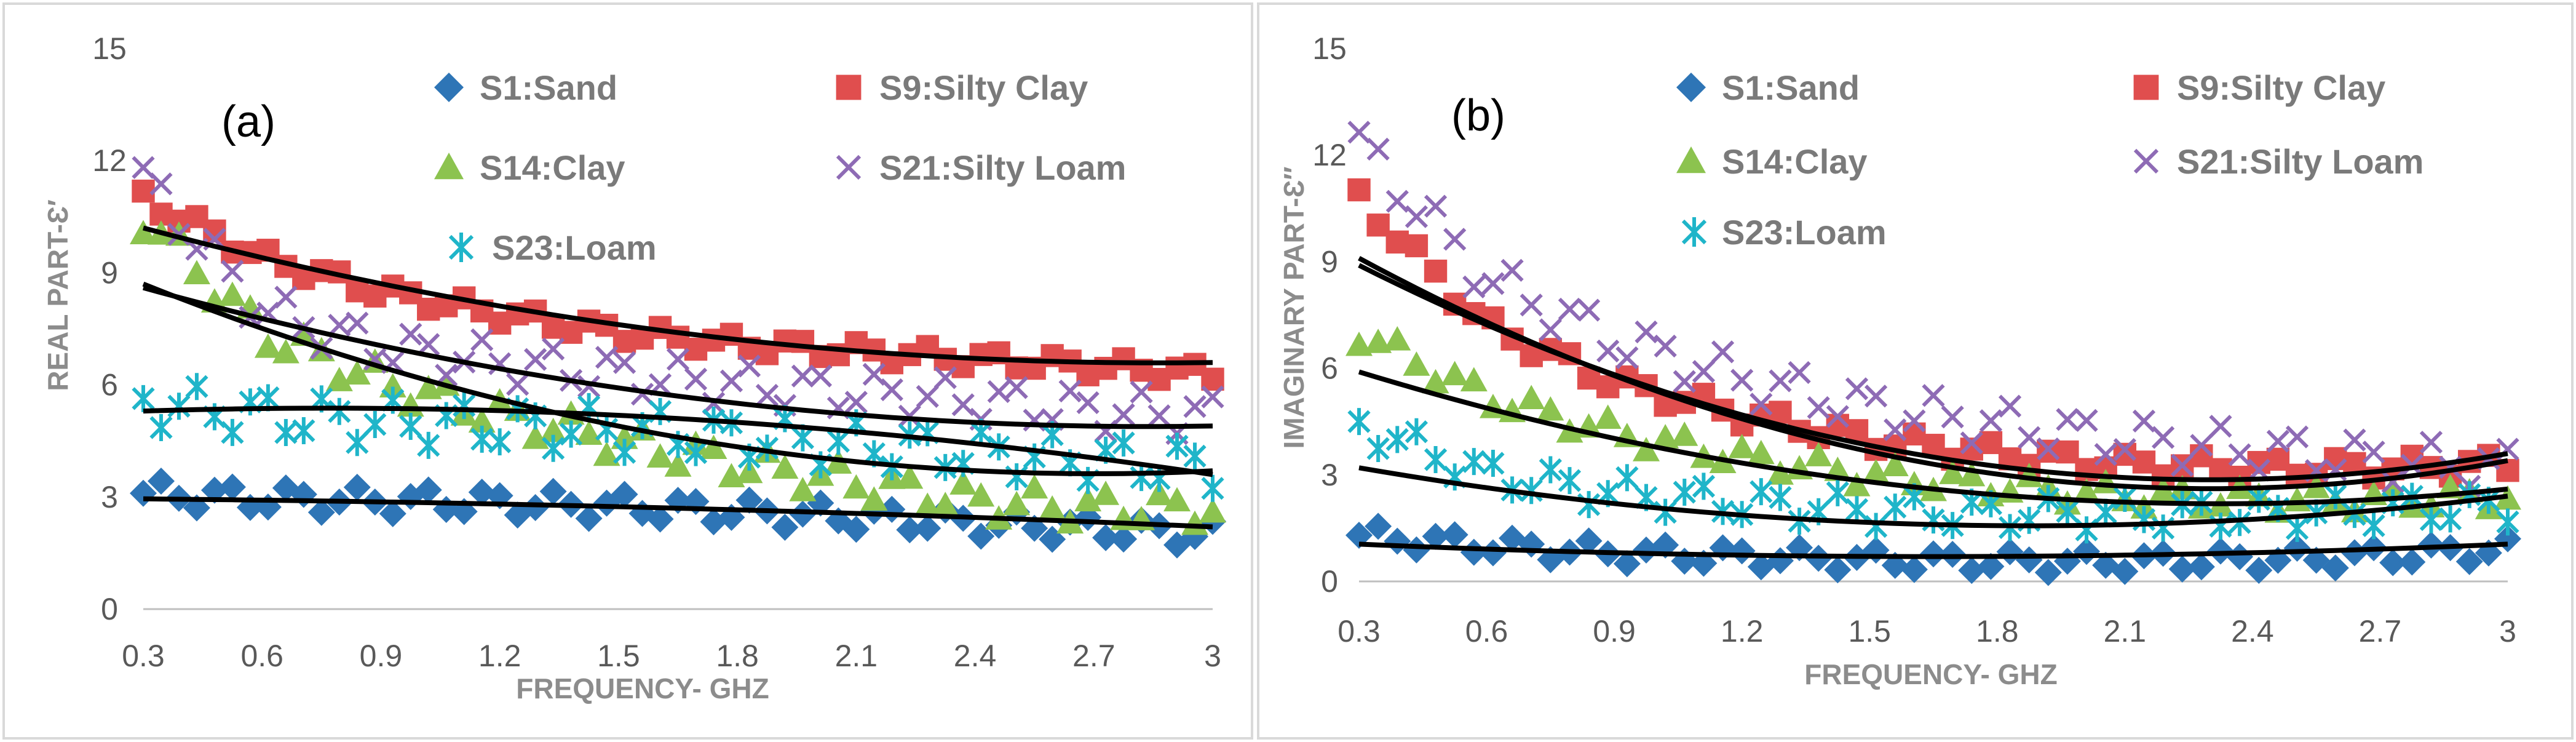  I want to click on panel-a-x-tick-label: 3, so click(1212, 656).